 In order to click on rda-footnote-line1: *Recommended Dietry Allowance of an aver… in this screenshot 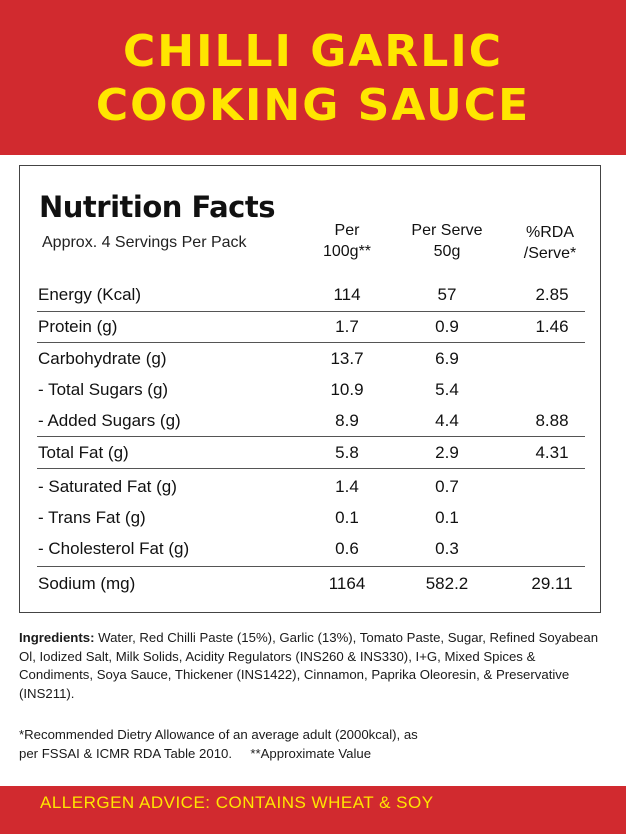, I will do `click(218, 734)`.